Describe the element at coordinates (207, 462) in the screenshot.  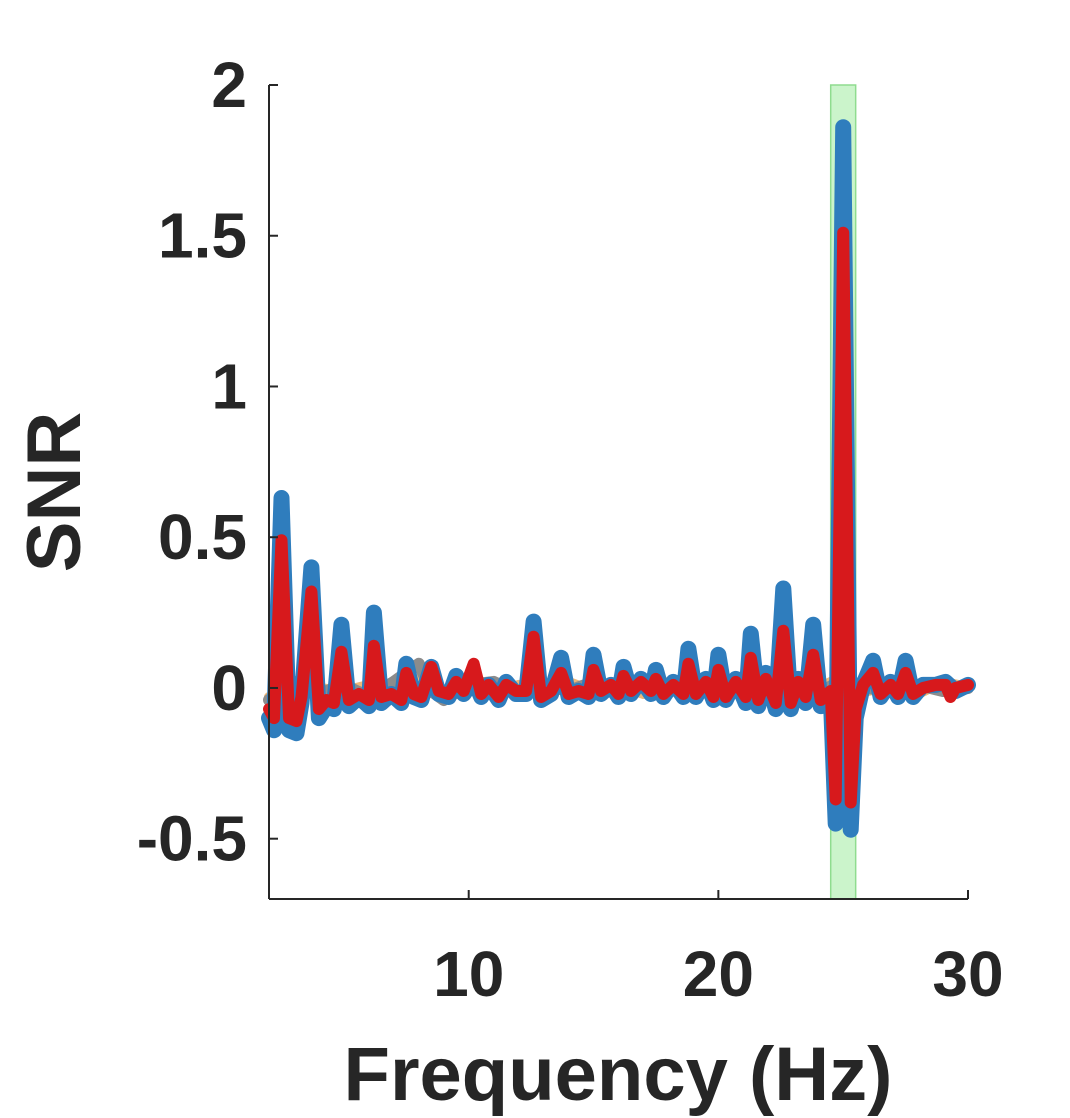
I see `y-ticks: -0.5 0 0.5 1 1.5 2` at that location.